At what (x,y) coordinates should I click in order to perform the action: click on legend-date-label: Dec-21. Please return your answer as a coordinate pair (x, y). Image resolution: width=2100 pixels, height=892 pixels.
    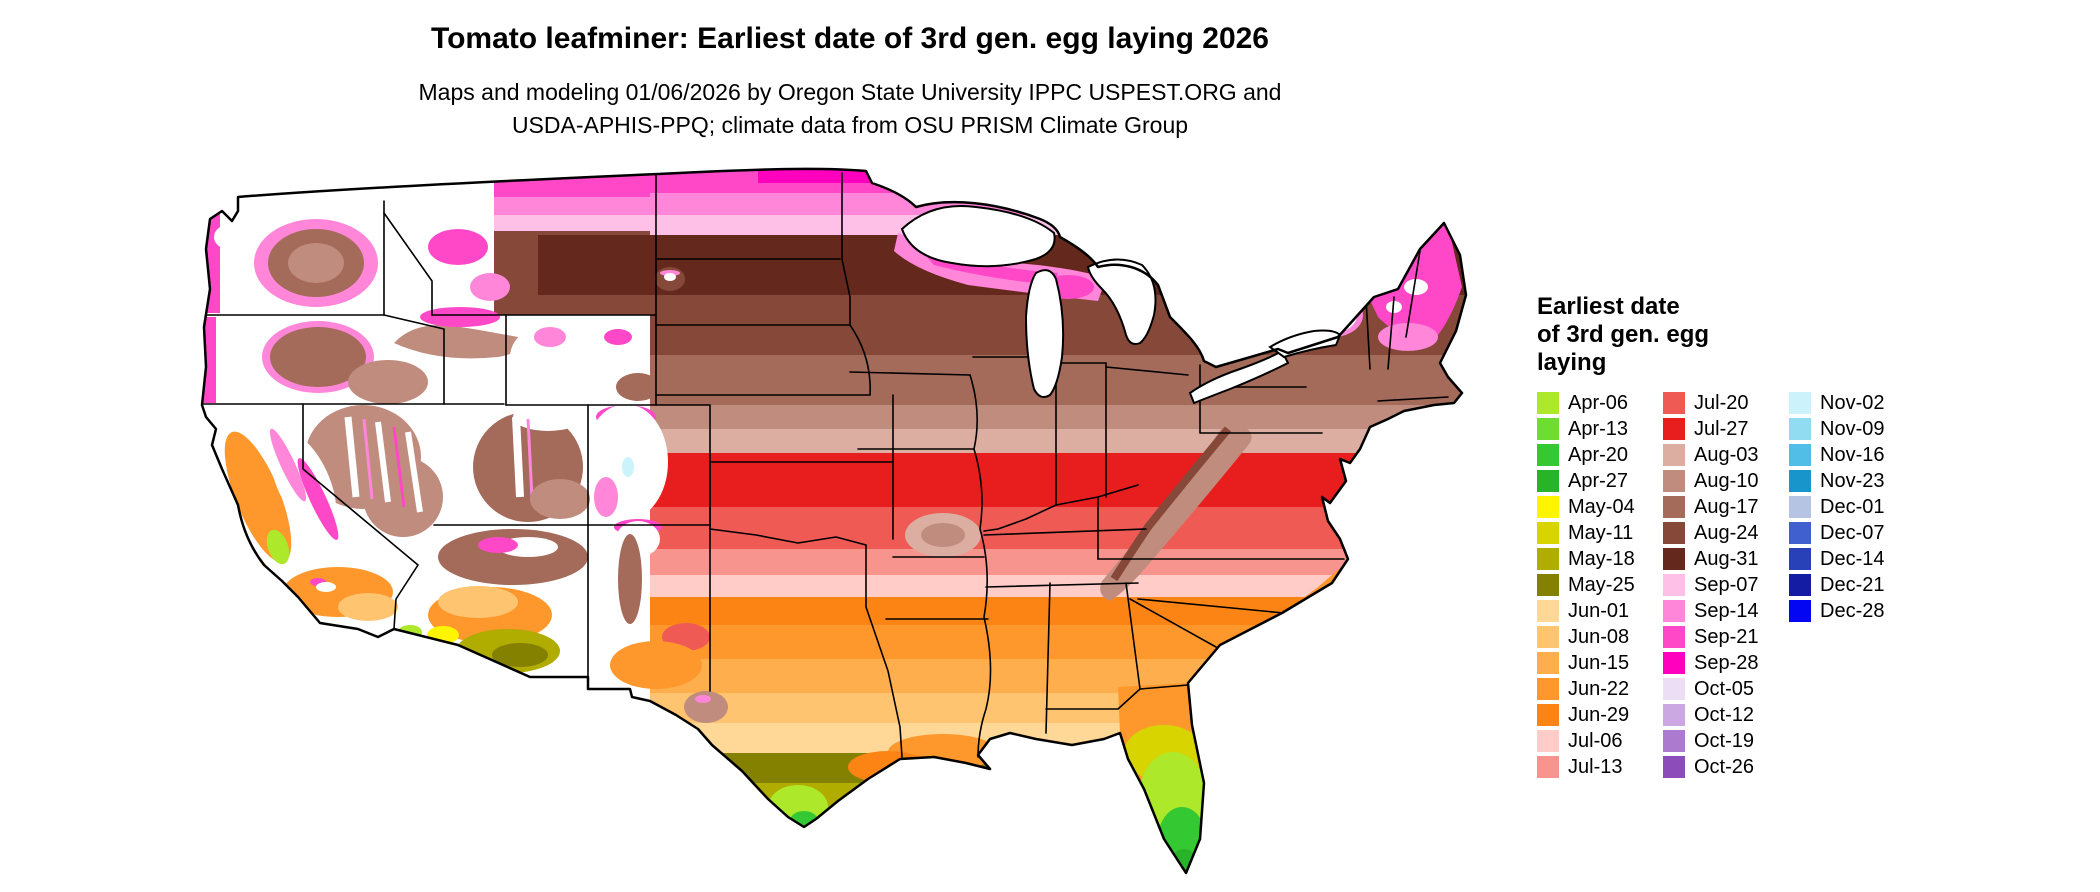
    Looking at the image, I should click on (1852, 584).